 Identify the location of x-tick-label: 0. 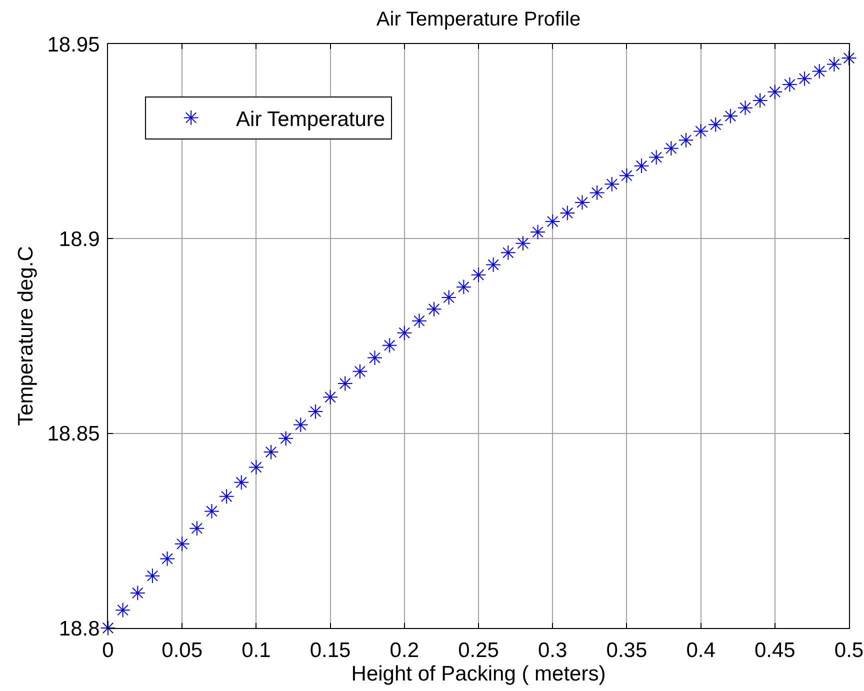
(108, 650).